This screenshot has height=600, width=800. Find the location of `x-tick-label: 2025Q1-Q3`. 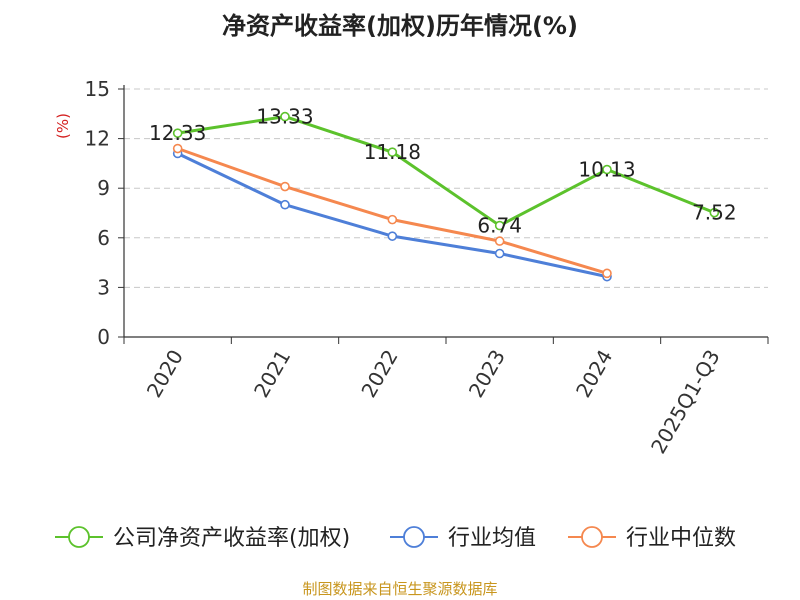

x-tick-label: 2025Q1-Q3 is located at coordinates (685, 402).